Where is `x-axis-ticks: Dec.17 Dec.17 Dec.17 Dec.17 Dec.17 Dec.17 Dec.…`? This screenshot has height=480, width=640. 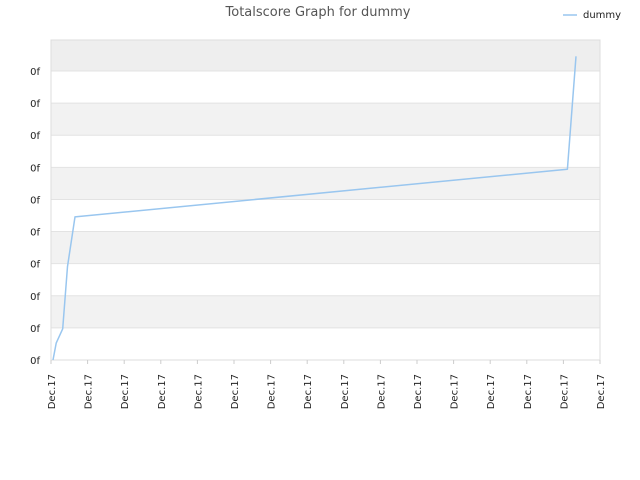 x-axis-ticks: Dec.17 Dec.17 Dec.17 Dec.17 Dec.17 Dec.17 Dec.… is located at coordinates (327, 384).